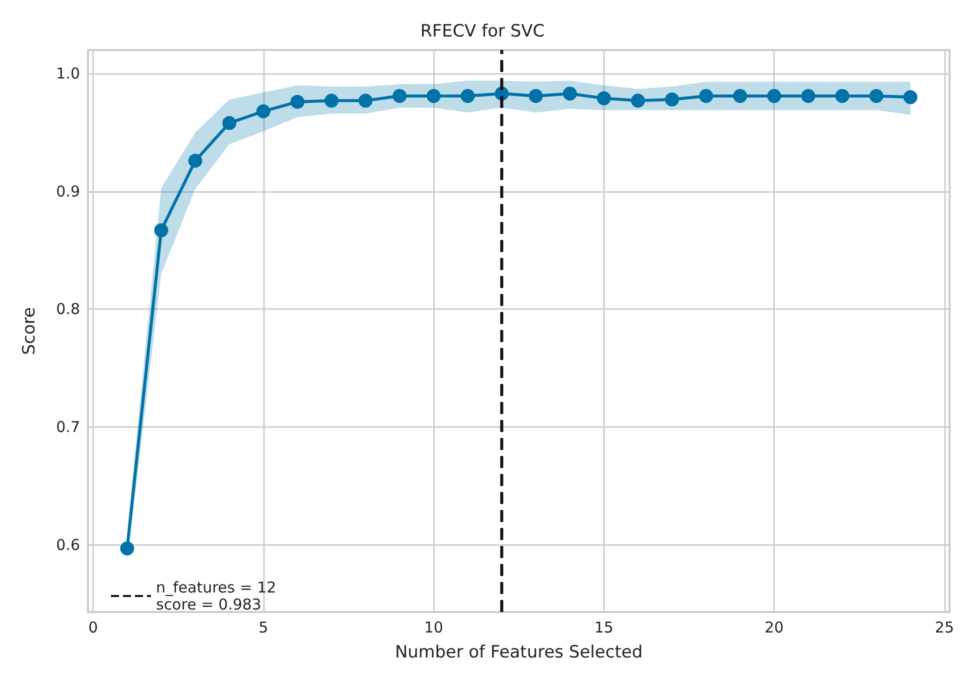  Describe the element at coordinates (93, 627) in the screenshot. I see `x-tick-label: 0` at that location.